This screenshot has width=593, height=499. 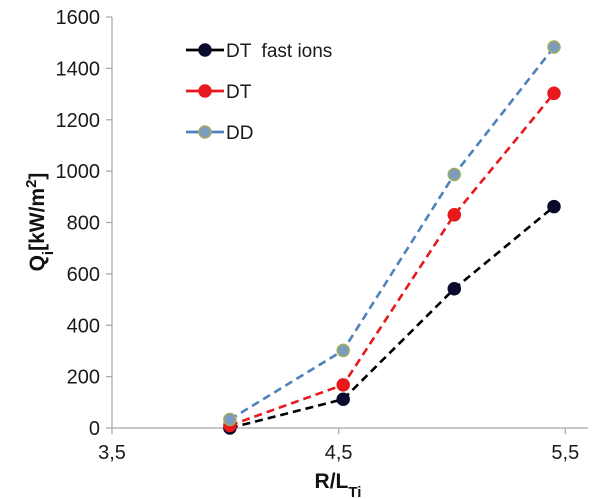 What do you see at coordinates (83, 275) in the screenshot?
I see `y-tick-label: 600` at bounding box center [83, 275].